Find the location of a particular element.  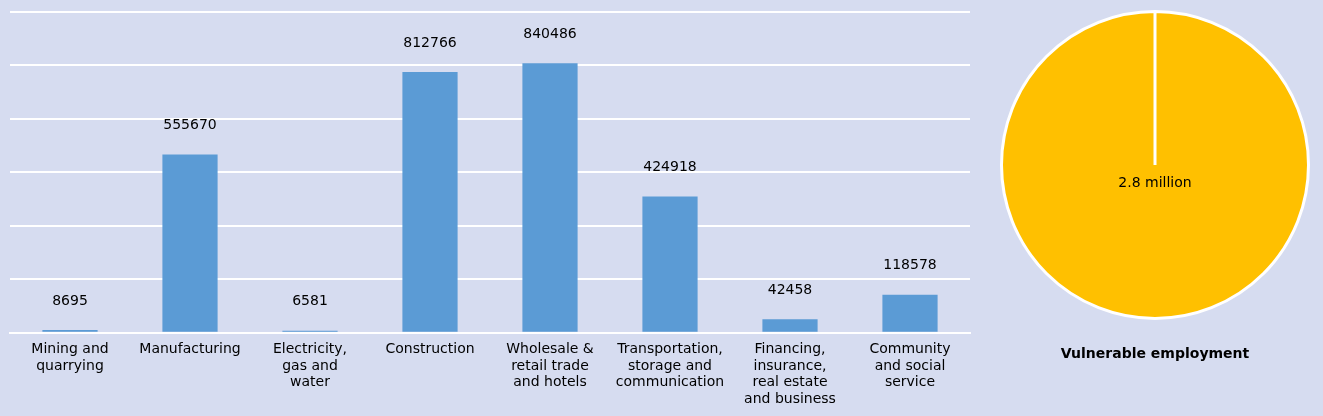

data-label: 8695 is located at coordinates (70, 299).